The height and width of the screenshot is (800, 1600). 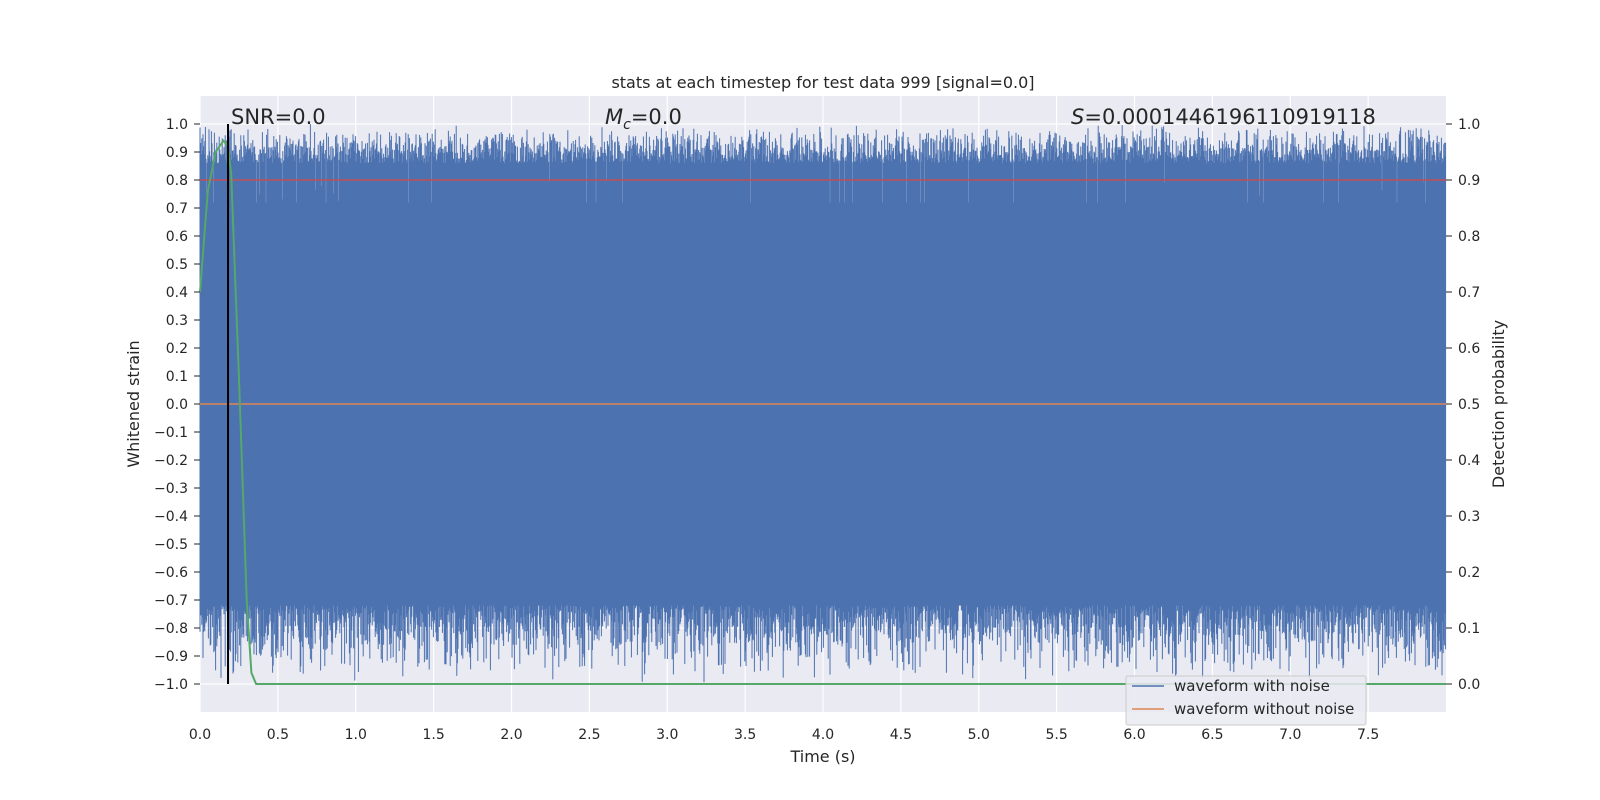 What do you see at coordinates (614, 117) in the screenshot?
I see `chirp-mass-symbol: M` at bounding box center [614, 117].